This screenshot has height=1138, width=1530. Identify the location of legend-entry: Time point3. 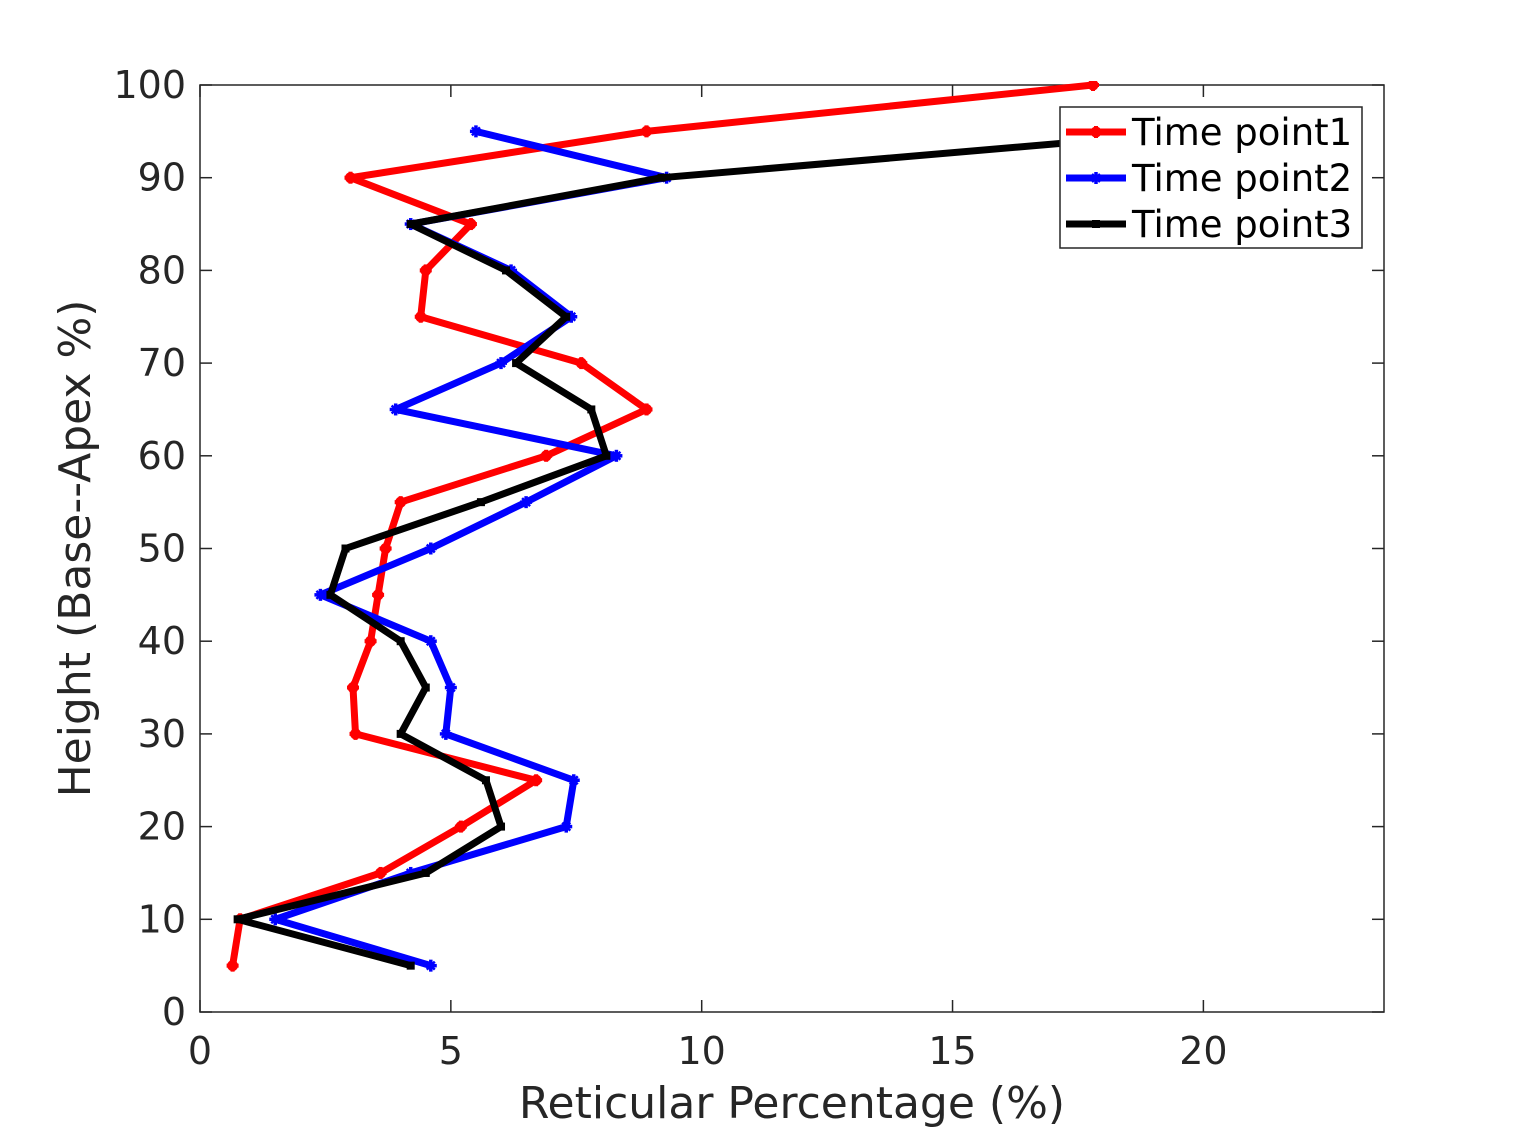
(1209, 224).